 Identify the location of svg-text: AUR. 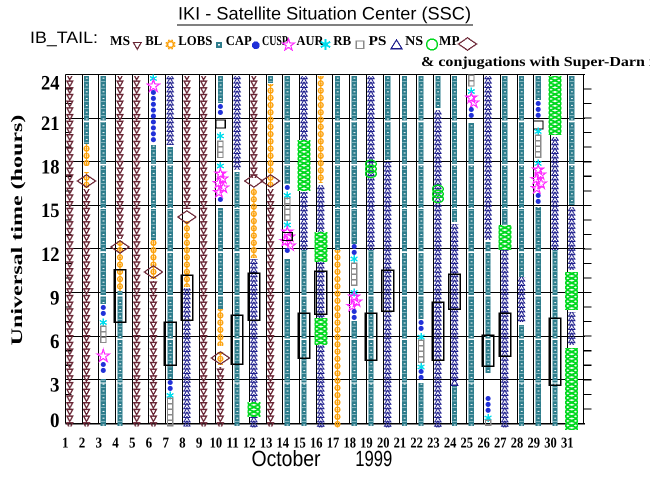
(310, 40).